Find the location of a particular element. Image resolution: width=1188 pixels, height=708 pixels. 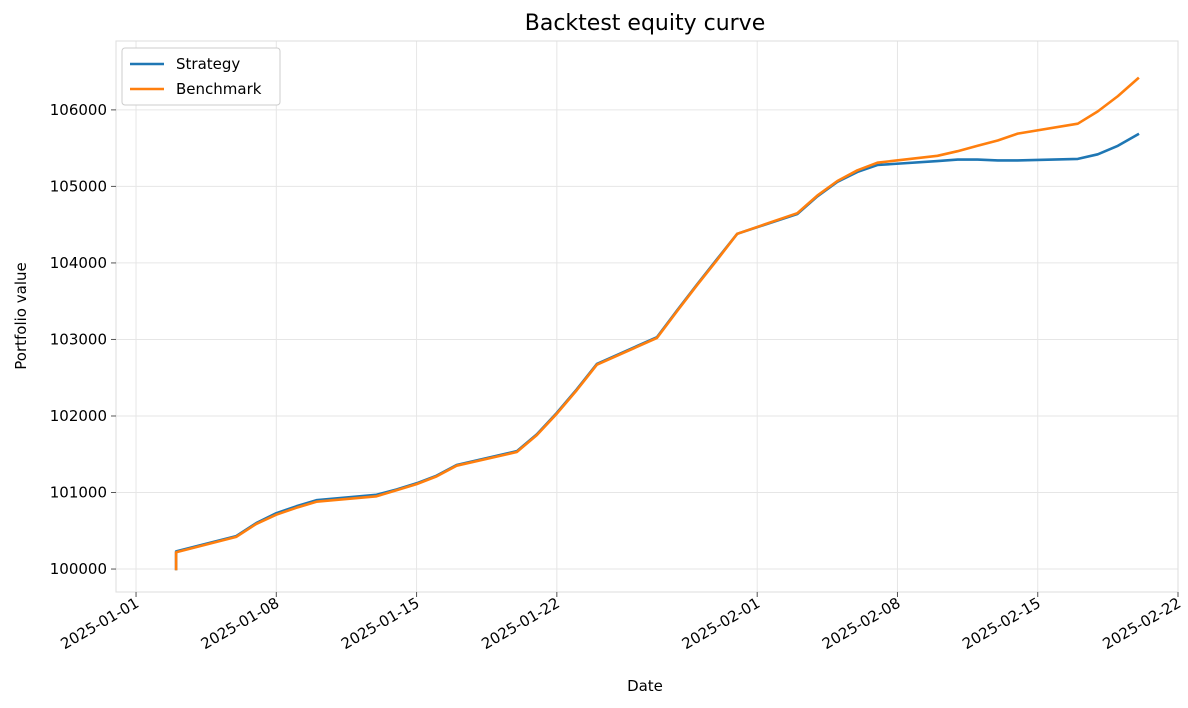

y-tick-label: 102000 is located at coordinates (78, 416).